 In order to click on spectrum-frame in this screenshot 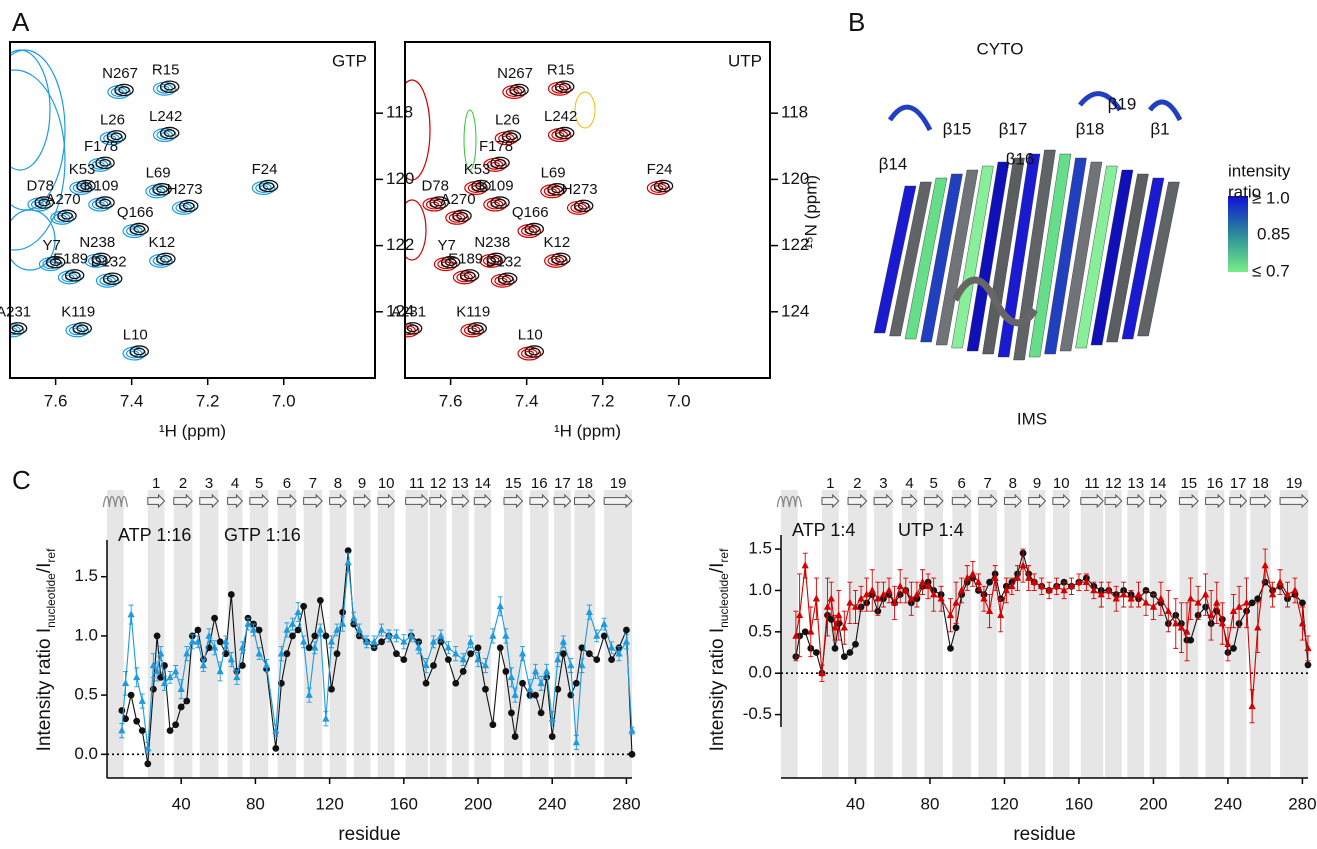, I will do `click(587, 210)`.